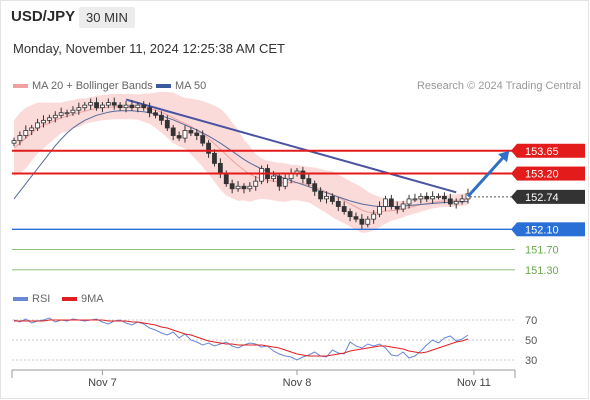 This screenshot has height=400, width=590. What do you see at coordinates (542, 152) in the screenshot?
I see `level-label-resistance: 153.65` at bounding box center [542, 152].